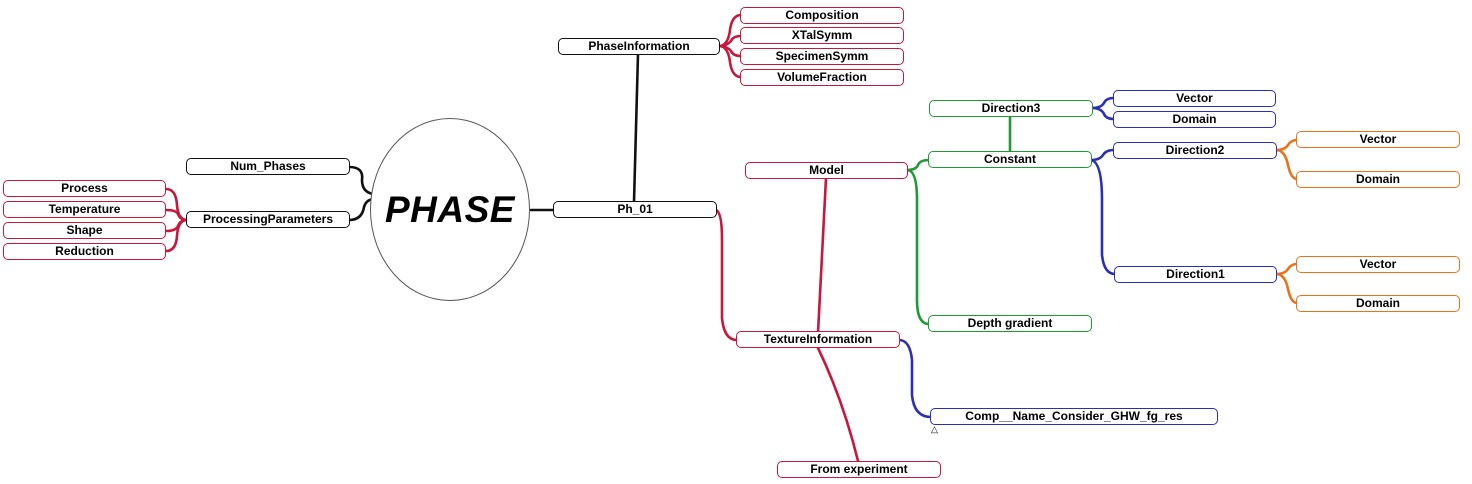 This screenshot has height=484, width=1472. Describe the element at coordinates (1378, 303) in the screenshot. I see `node-direction1-domain: Domain` at that location.